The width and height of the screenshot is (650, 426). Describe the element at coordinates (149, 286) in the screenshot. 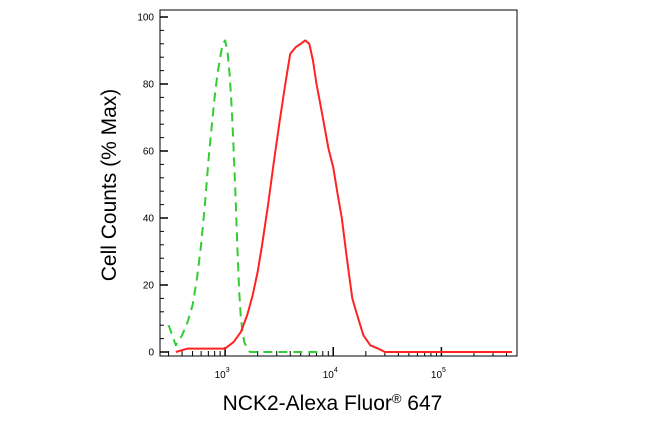

I see `y-tick-label: 20` at that location.